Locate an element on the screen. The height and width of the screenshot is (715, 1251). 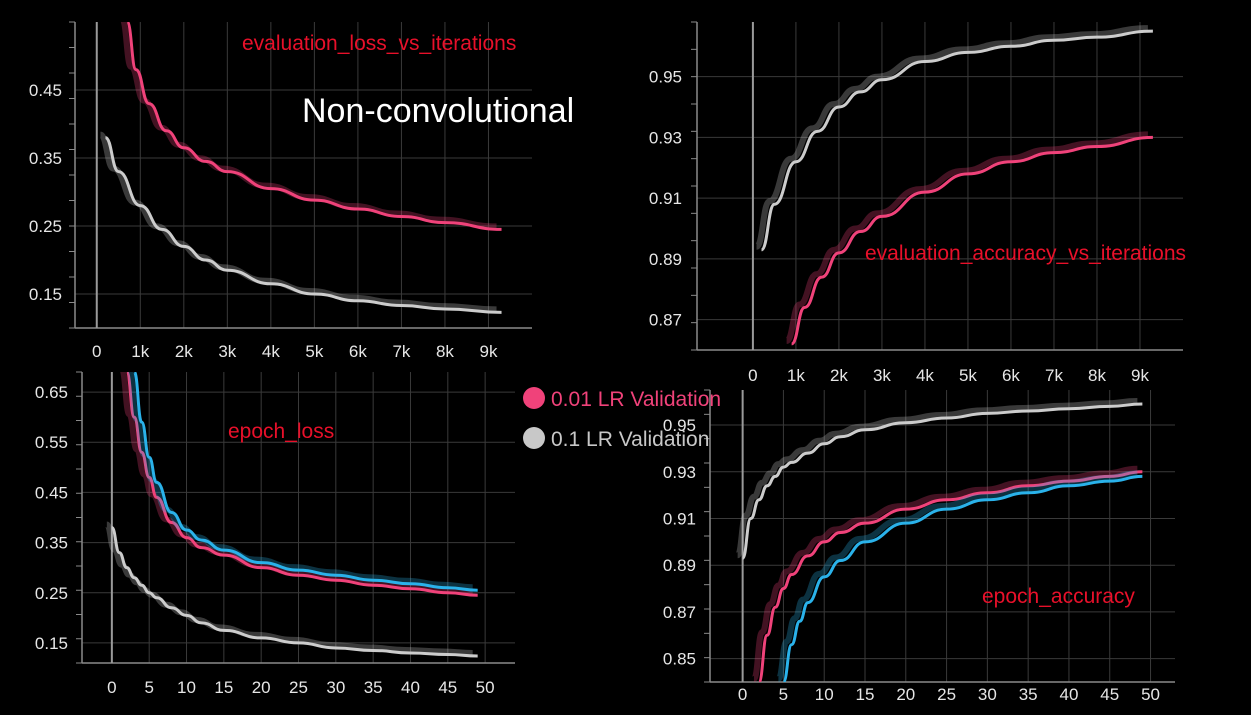
chart-title: epoch_loss is located at coordinates (281, 431).